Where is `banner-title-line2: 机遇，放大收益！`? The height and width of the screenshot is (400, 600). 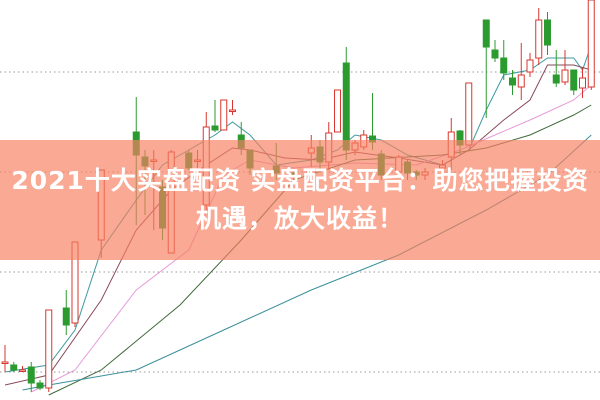
banner-title-line2: 机遇，放大收益！ is located at coordinates (299, 218).